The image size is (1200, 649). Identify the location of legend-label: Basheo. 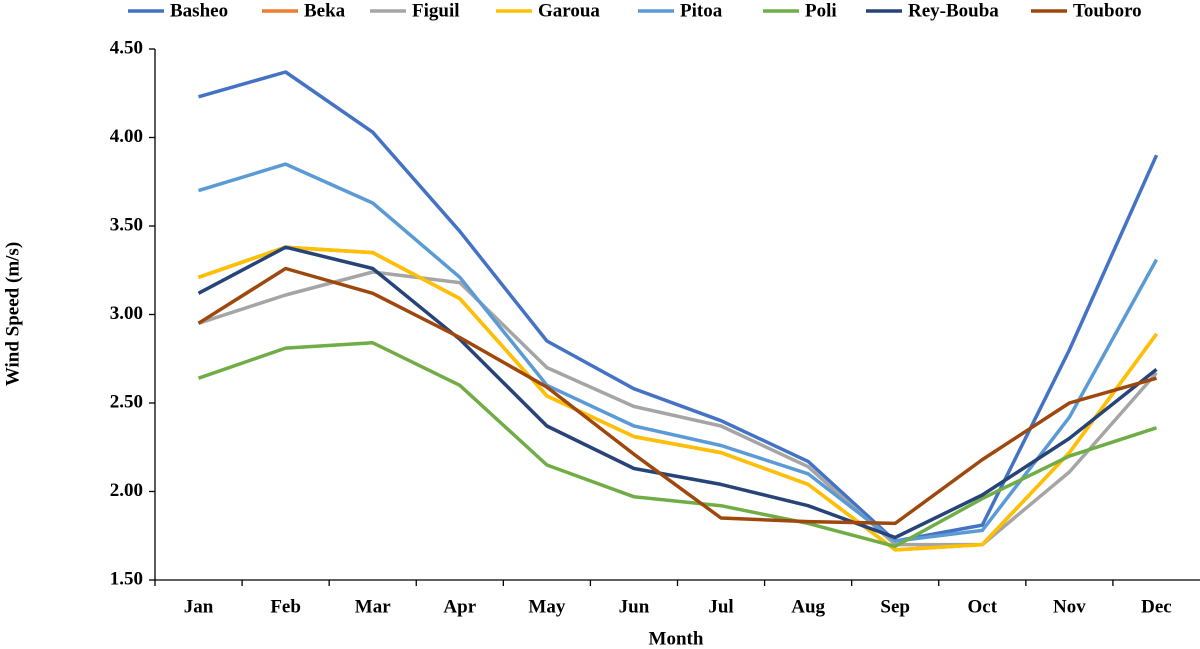
(199, 10).